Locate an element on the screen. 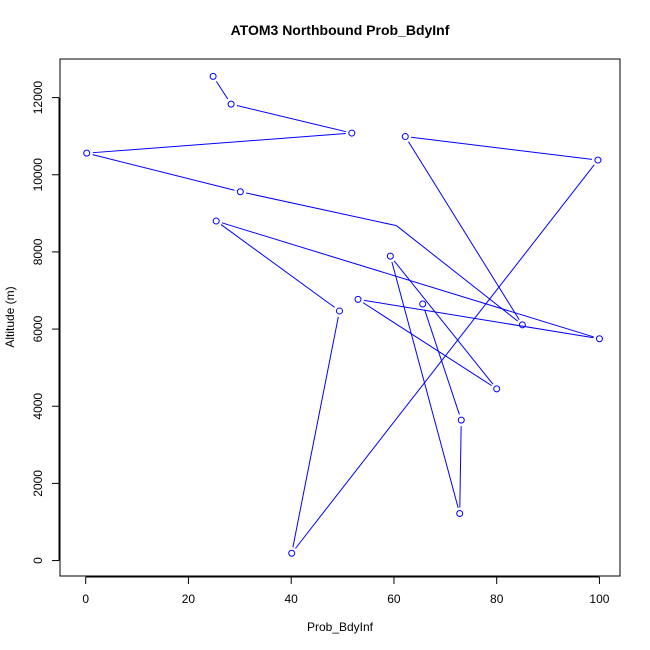  x-tick-label: 60 is located at coordinates (394, 599).